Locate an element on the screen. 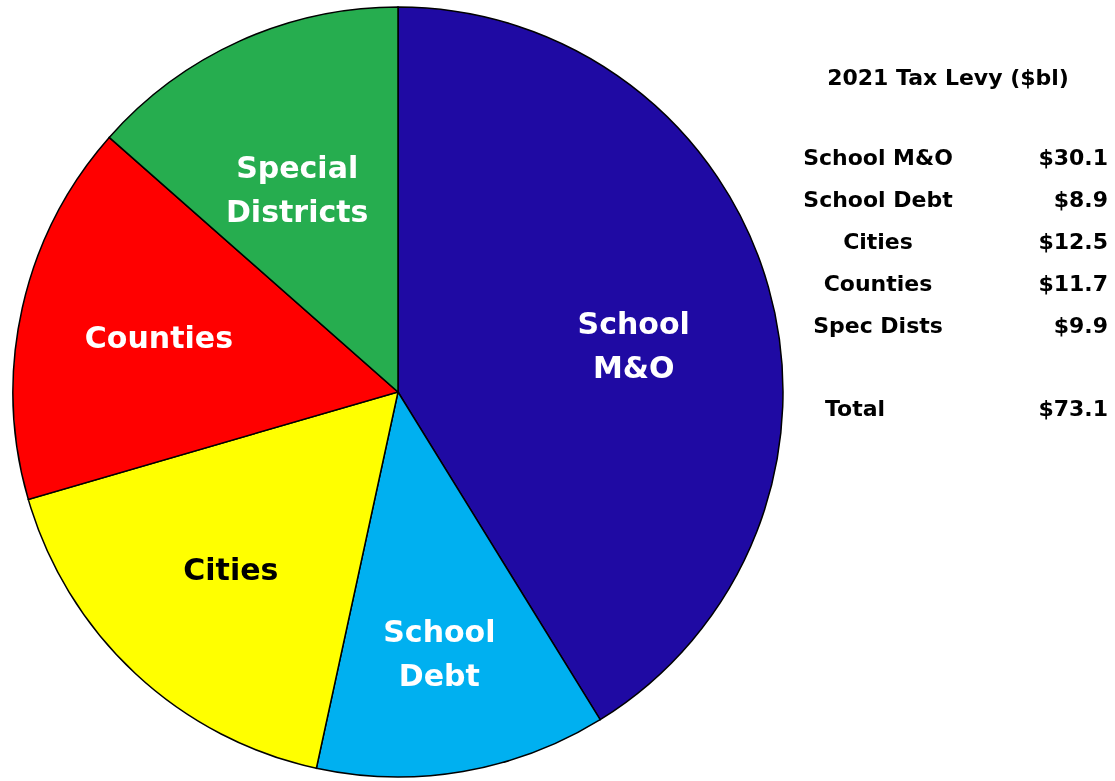 The image size is (1115, 781). text: $9.9 is located at coordinates (1080, 325).